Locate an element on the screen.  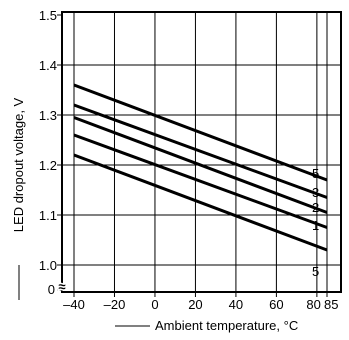
y-zero-label: 0 is located at coordinates (51, 289).